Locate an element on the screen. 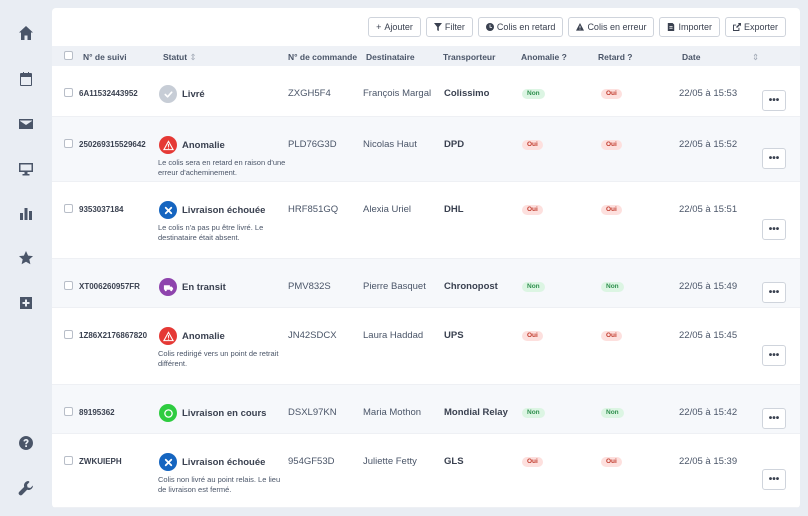  tracking-number: 250269315529642 is located at coordinates (112, 144).